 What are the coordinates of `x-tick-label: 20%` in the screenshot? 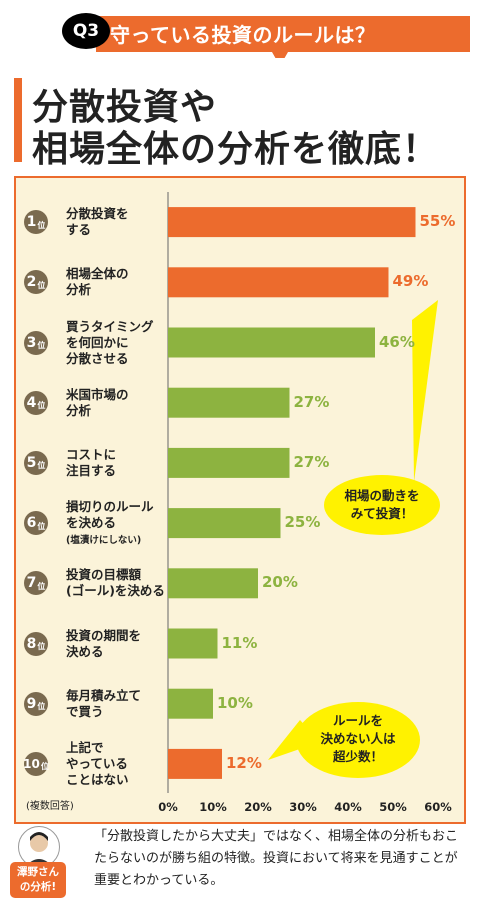 It's located at (258, 807).